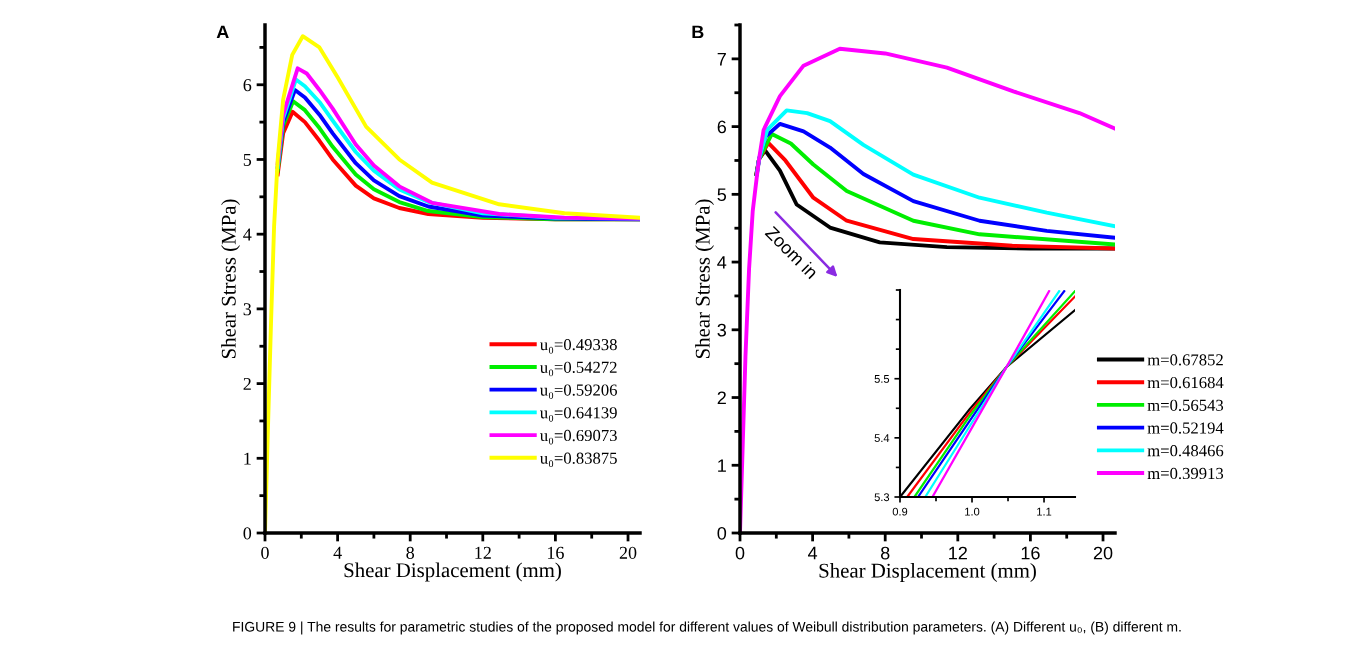 The height and width of the screenshot is (662, 1360). What do you see at coordinates (578, 414) in the screenshot?
I see `legend-label: u₀=0.64139` at bounding box center [578, 414].